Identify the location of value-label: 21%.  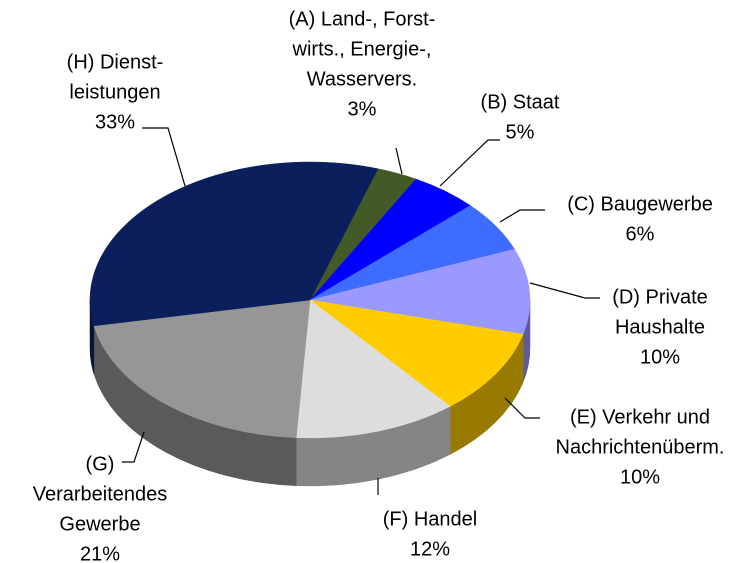
(100, 553).